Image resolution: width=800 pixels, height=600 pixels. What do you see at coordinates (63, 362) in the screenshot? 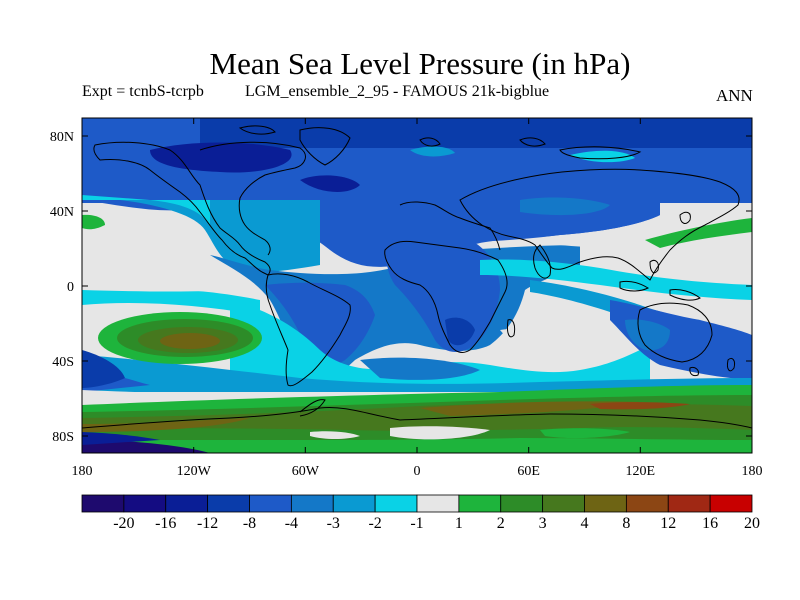
I see `lat-tick-label: 40S` at bounding box center [63, 362].